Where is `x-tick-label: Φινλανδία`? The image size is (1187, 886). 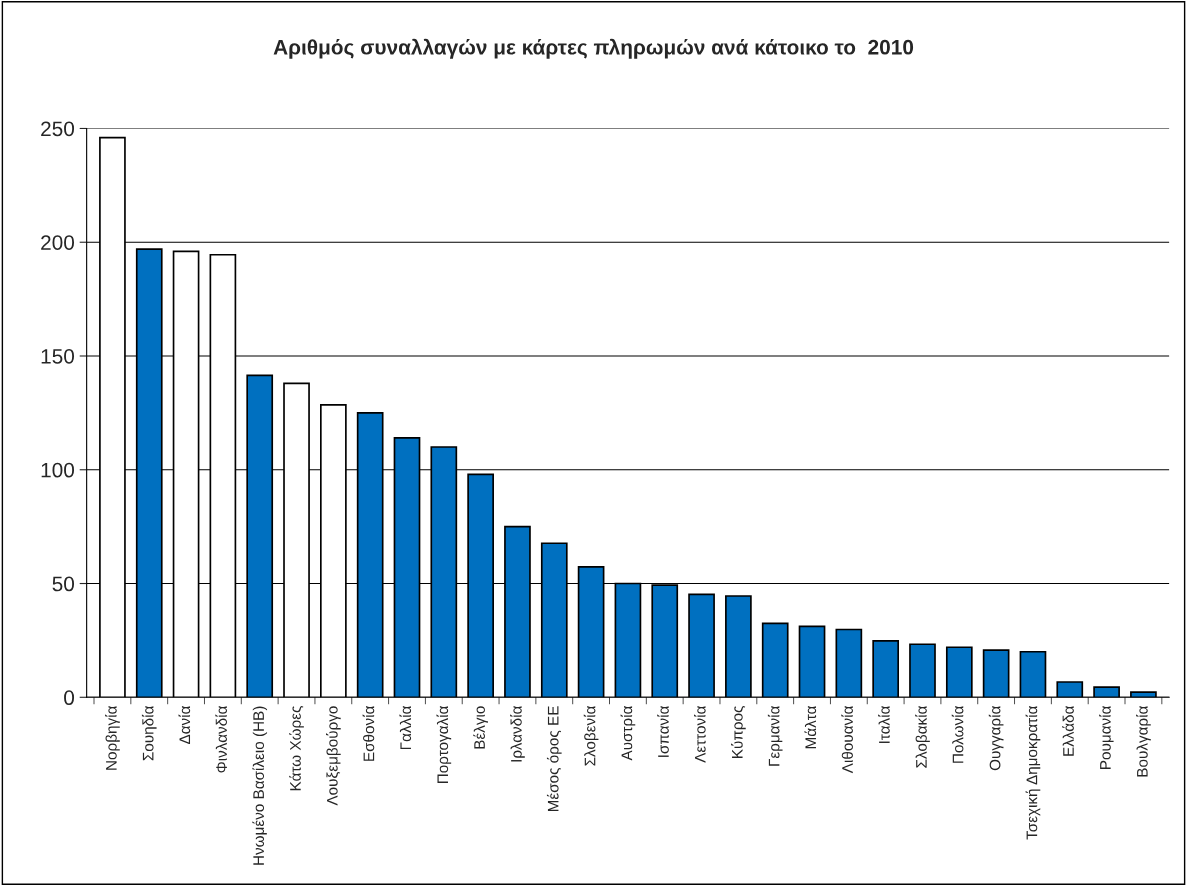 x-tick-label: Φινλανδία is located at coordinates (221, 739).